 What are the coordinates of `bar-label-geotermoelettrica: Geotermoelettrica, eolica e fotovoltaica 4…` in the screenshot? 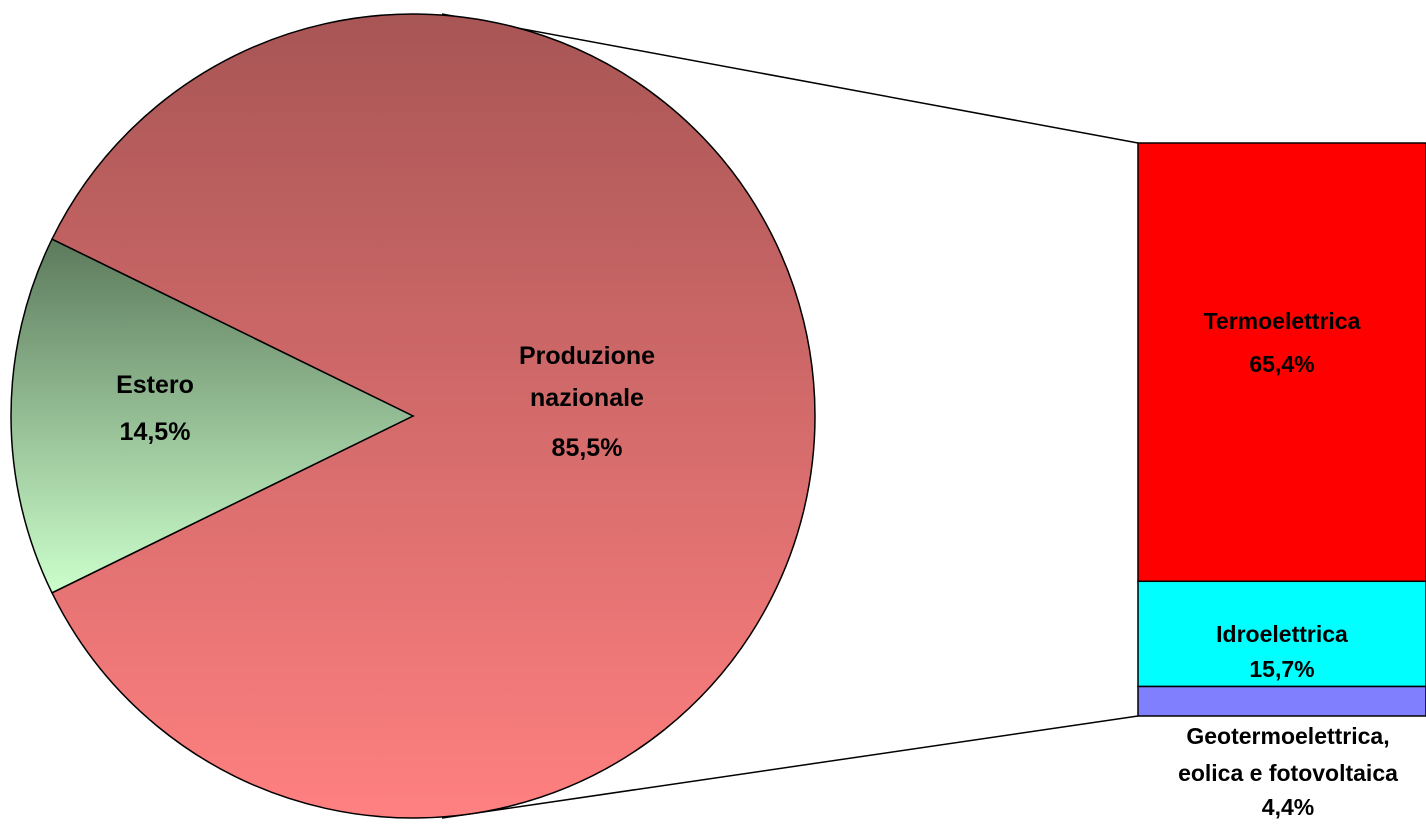 It's located at (1288, 771).